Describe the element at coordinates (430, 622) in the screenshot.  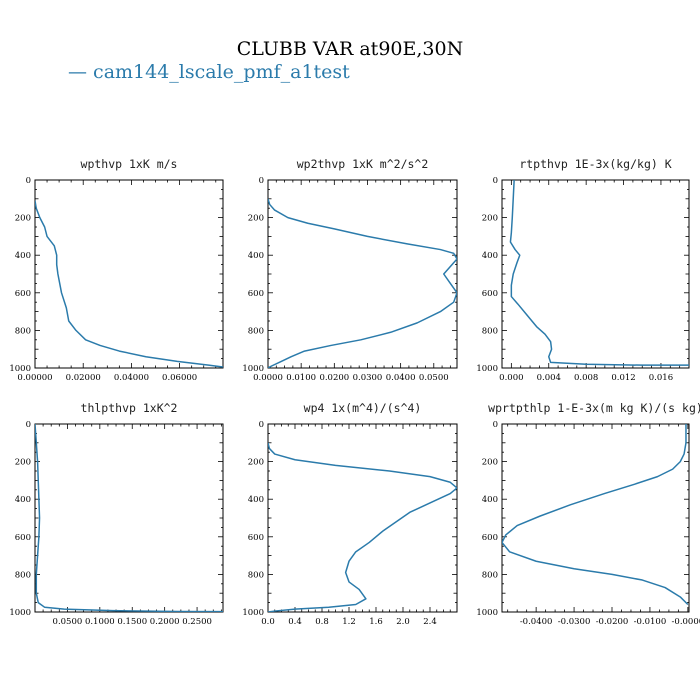
I see `x-tick-label: 2.4` at that location.